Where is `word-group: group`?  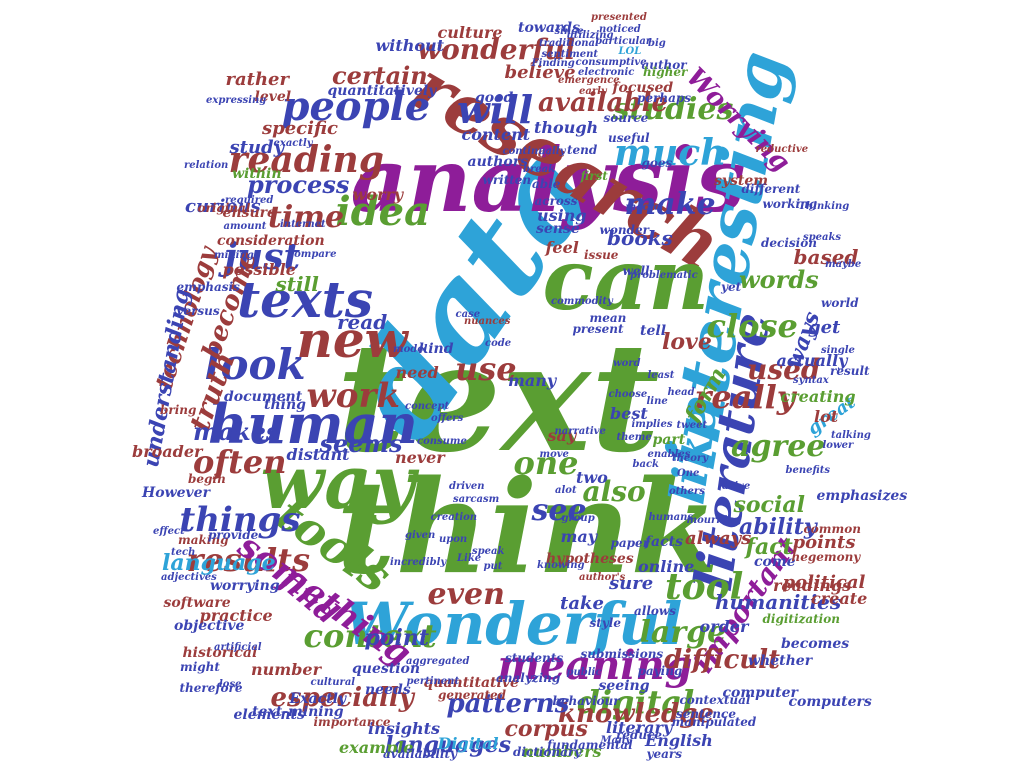 word-group: group is located at coordinates (578, 518).